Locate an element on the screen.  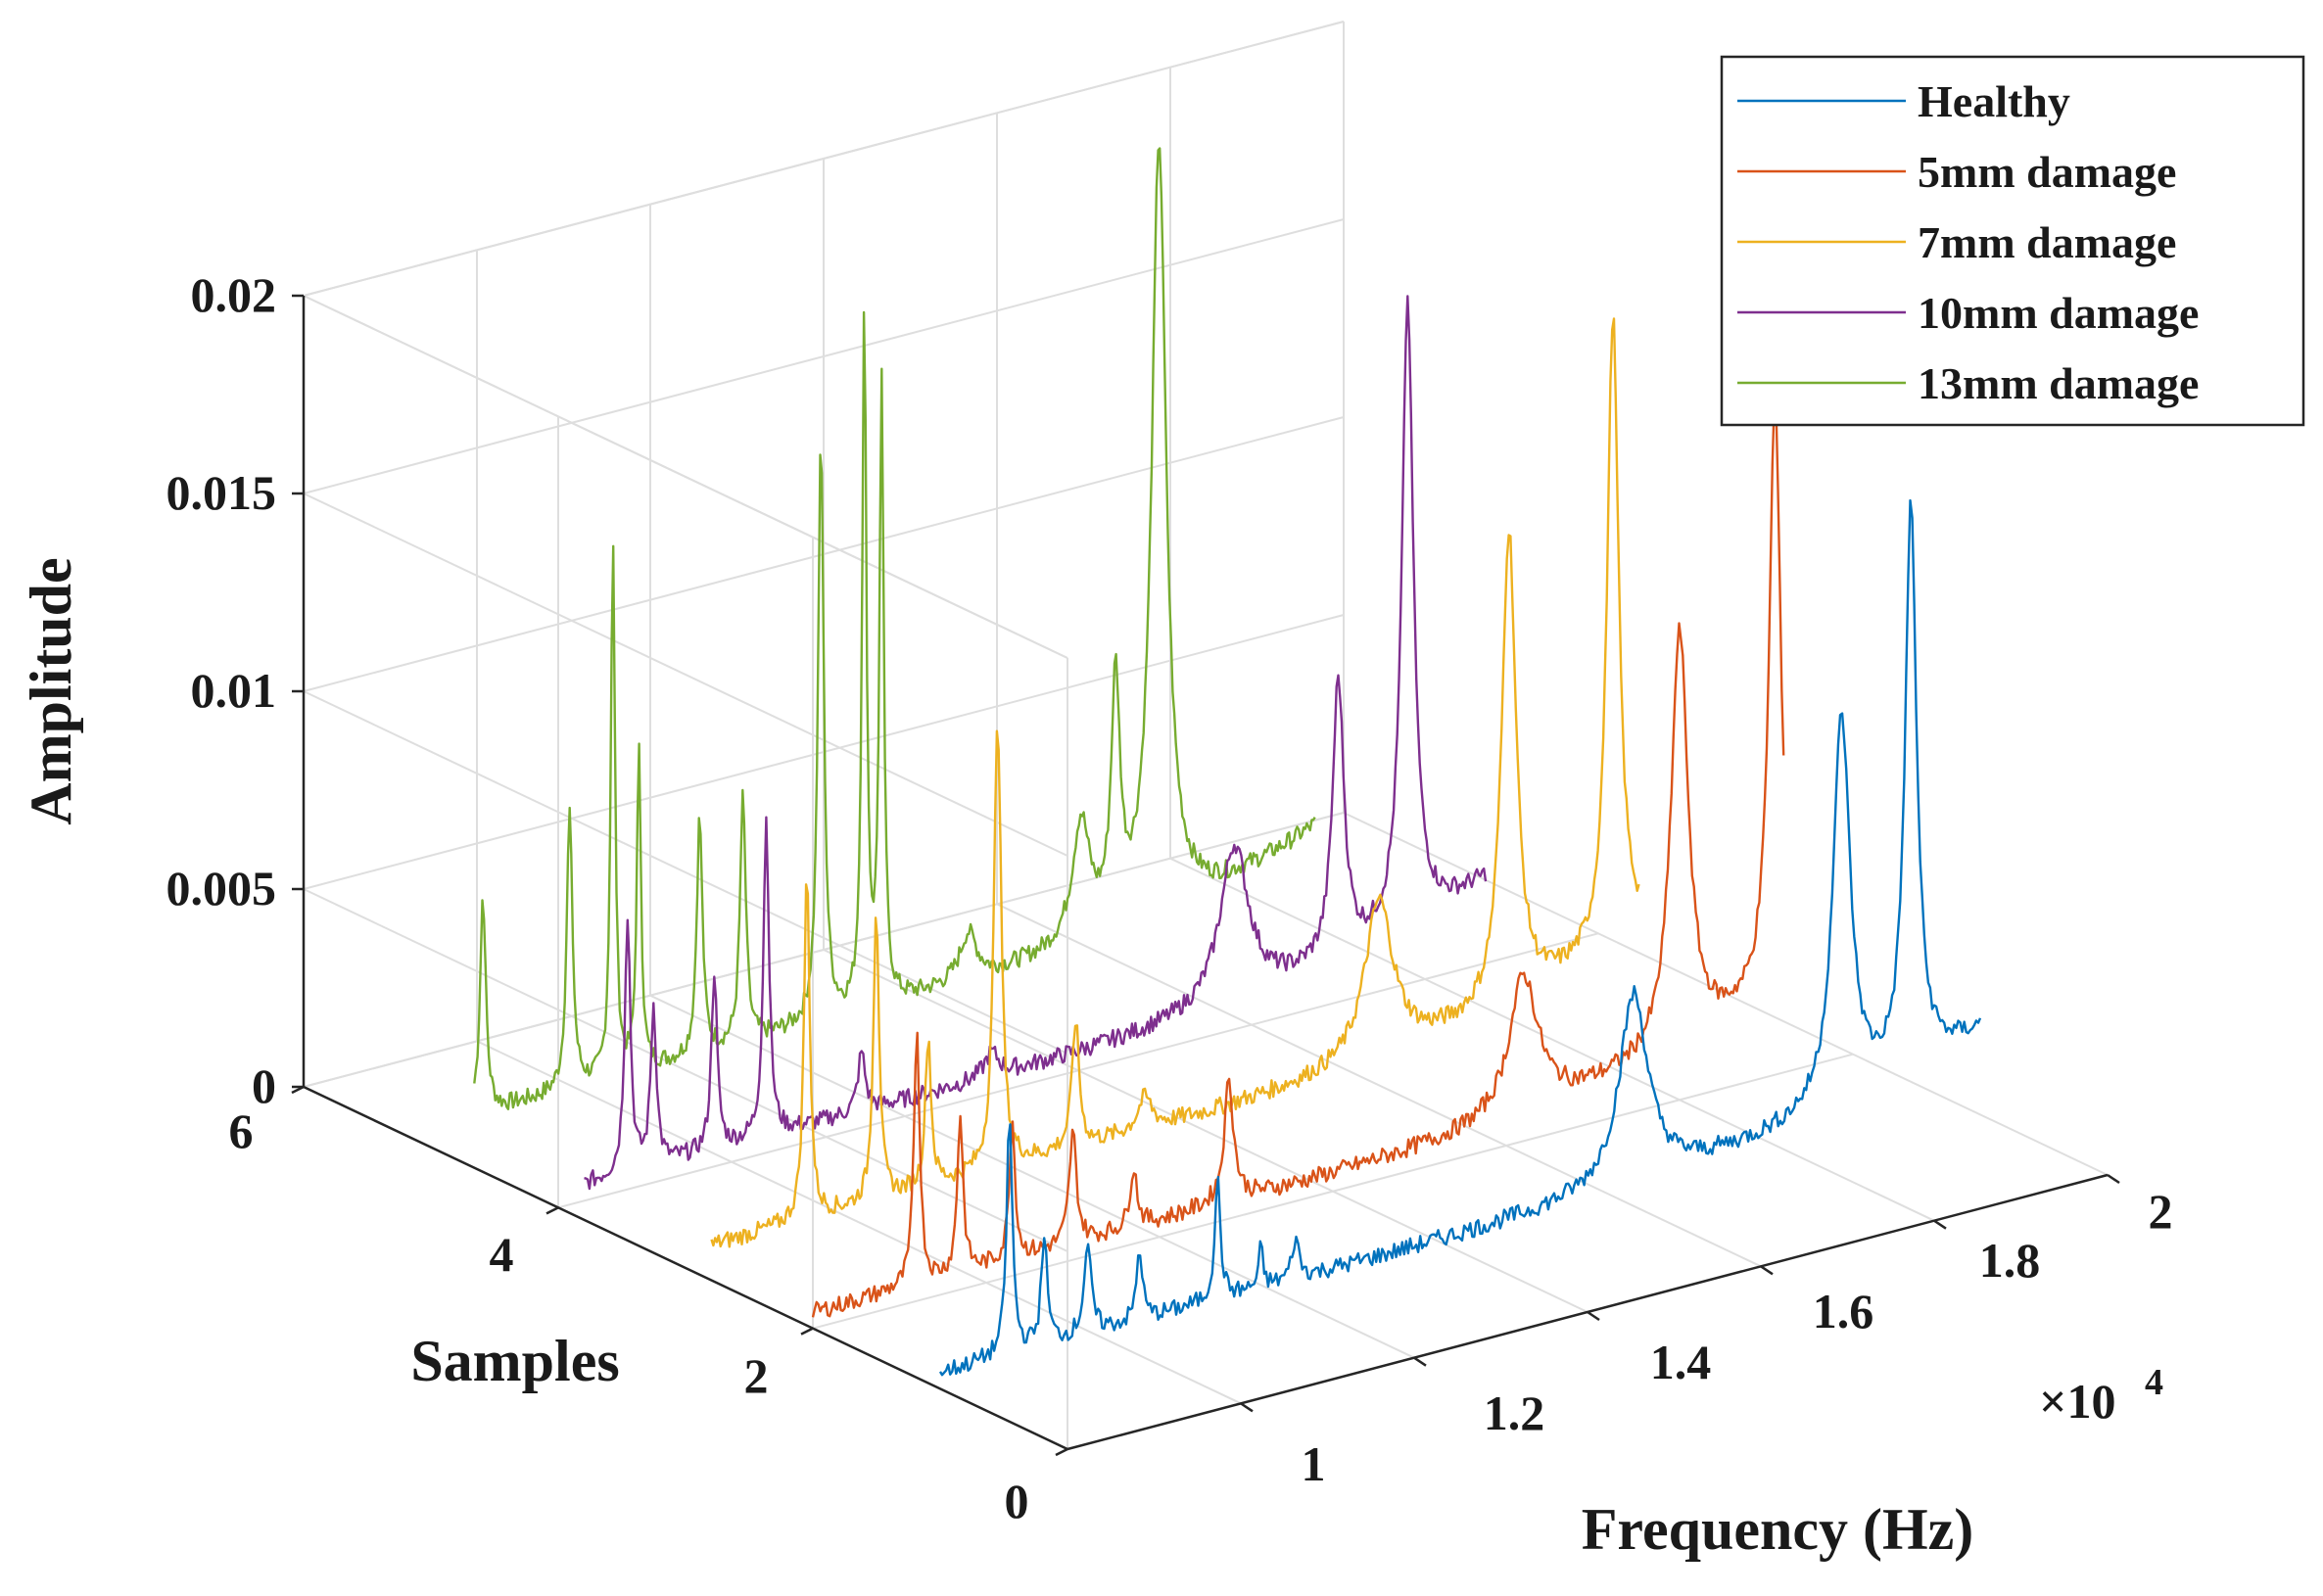
z-tick-label: 0 is located at coordinates (264, 1085).